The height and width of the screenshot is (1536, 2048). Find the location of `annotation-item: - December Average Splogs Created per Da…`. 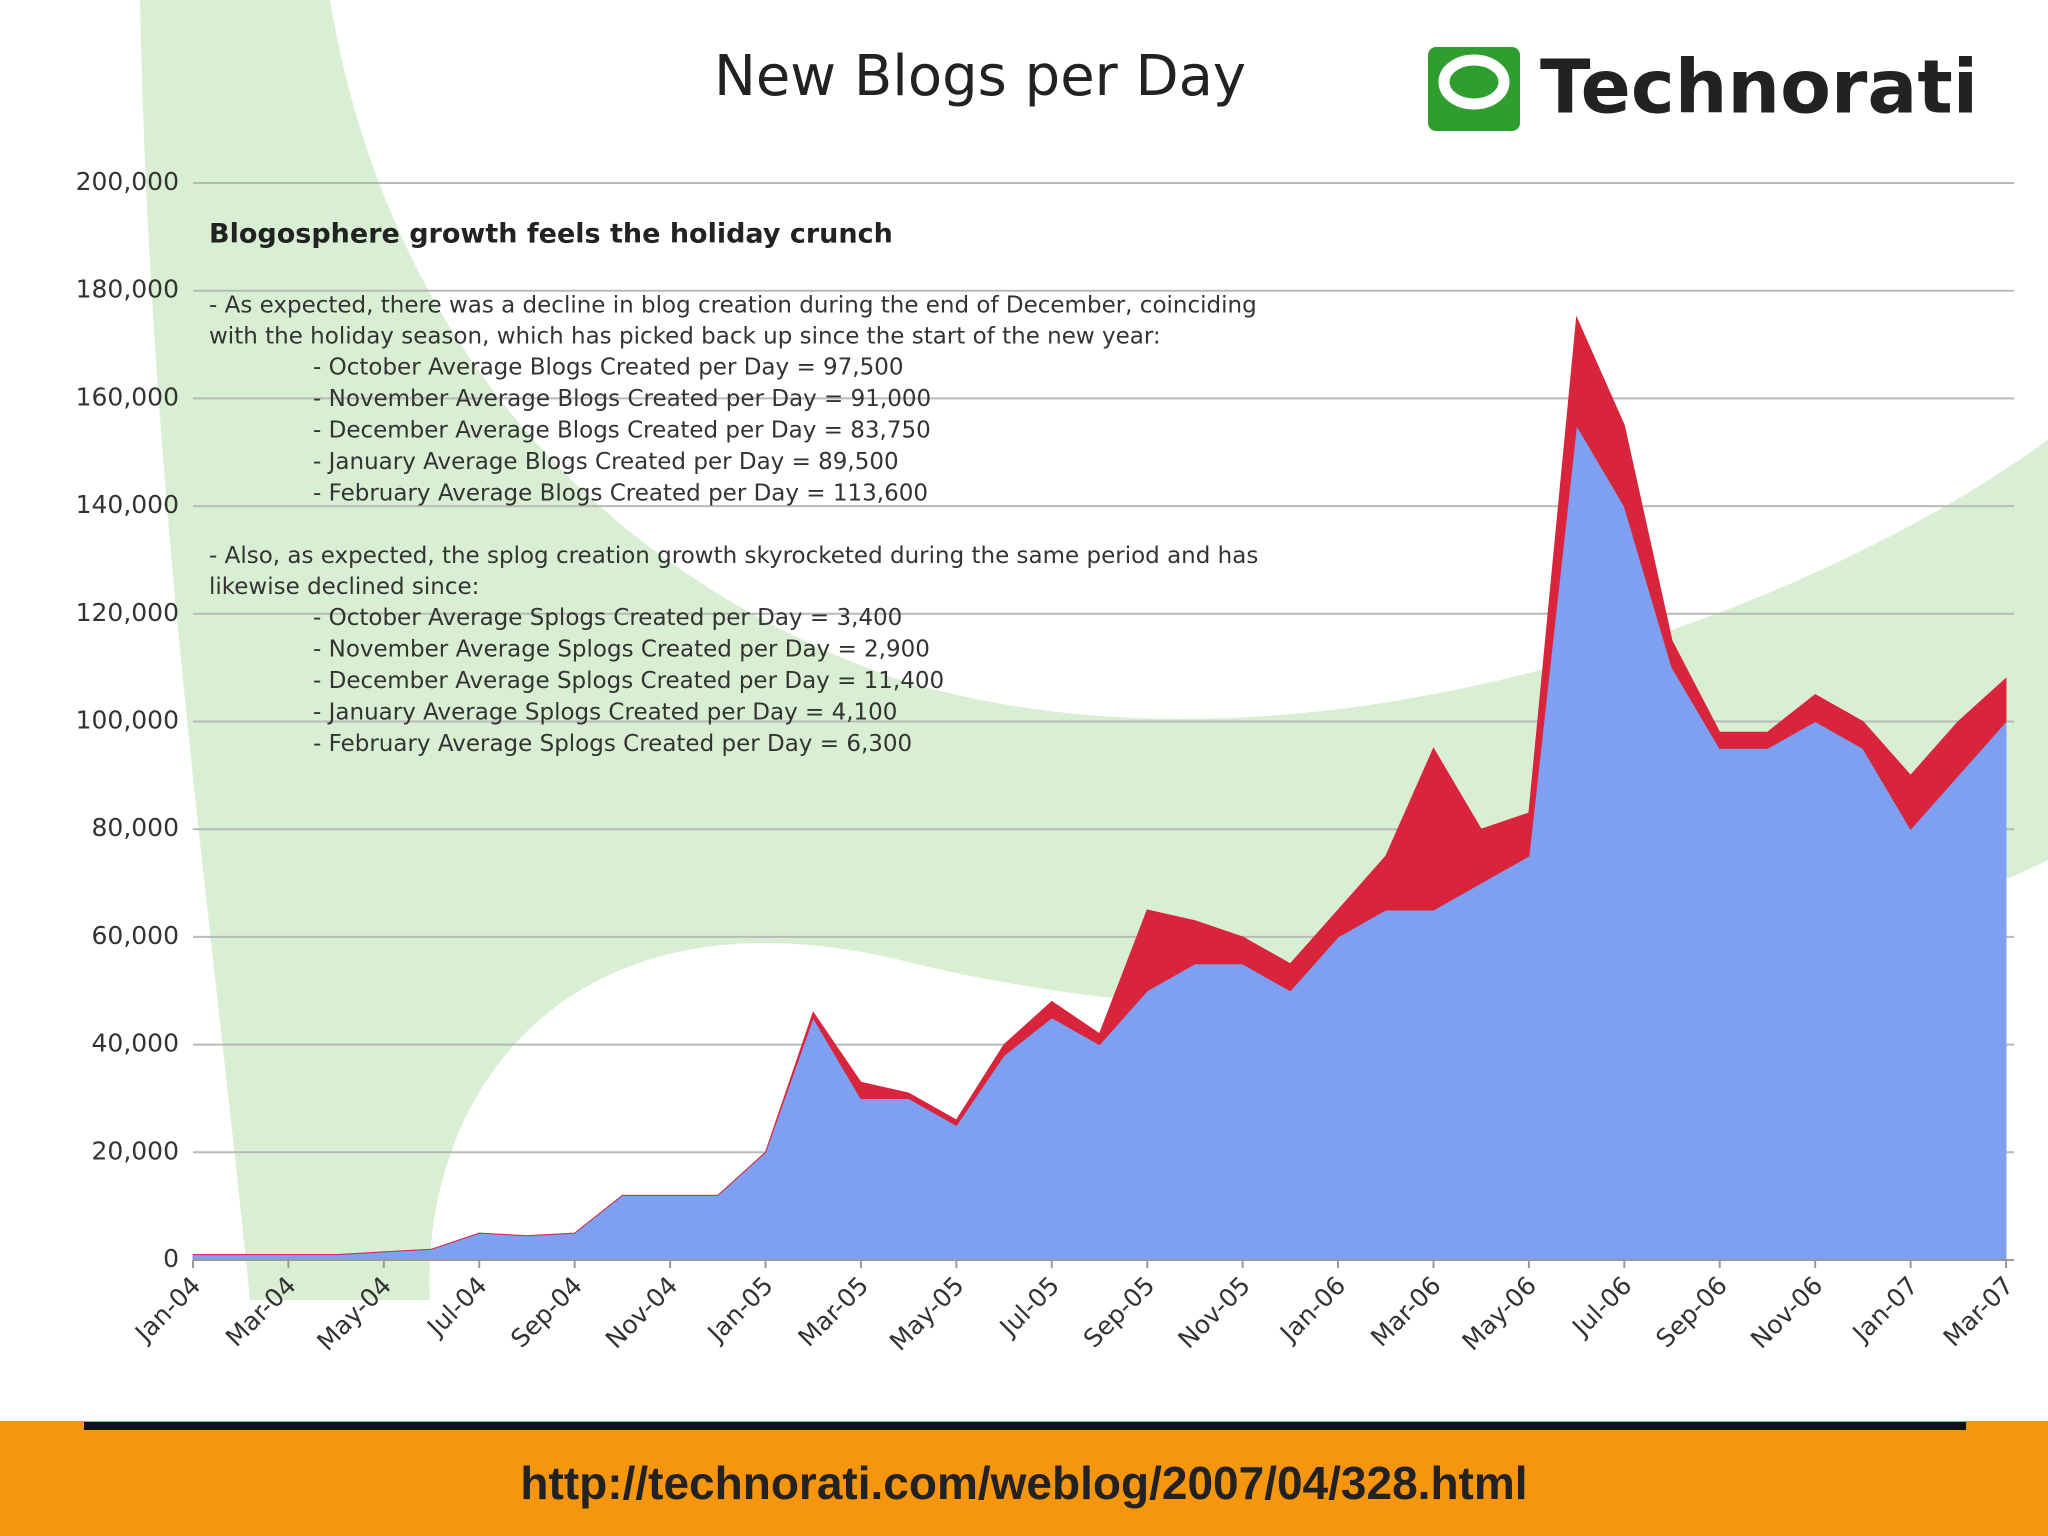

annotation-item: - December Average Splogs Created per Da… is located at coordinates (628, 681).